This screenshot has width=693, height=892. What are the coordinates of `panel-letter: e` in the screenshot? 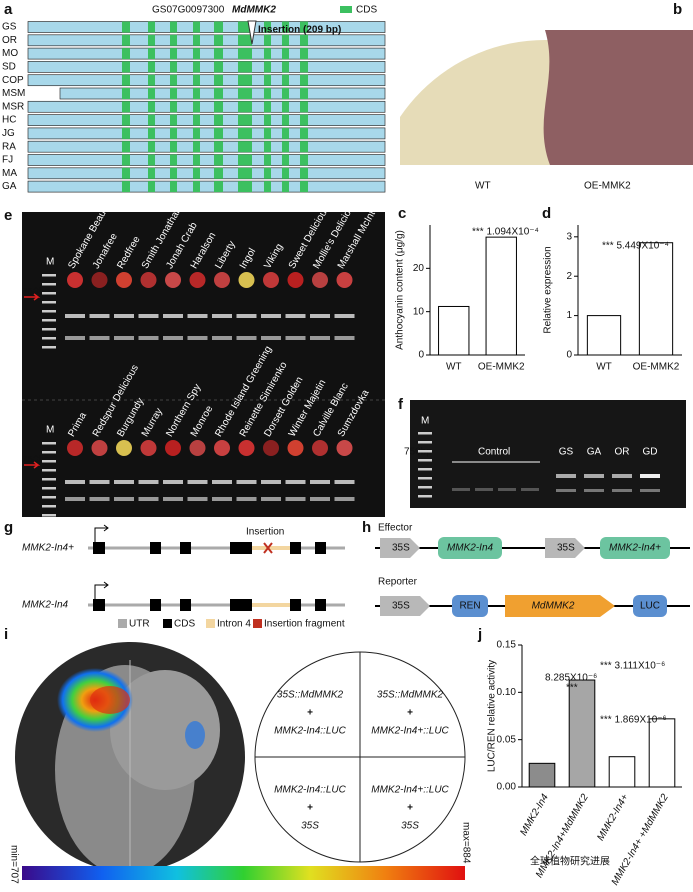 It's located at (8, 215).